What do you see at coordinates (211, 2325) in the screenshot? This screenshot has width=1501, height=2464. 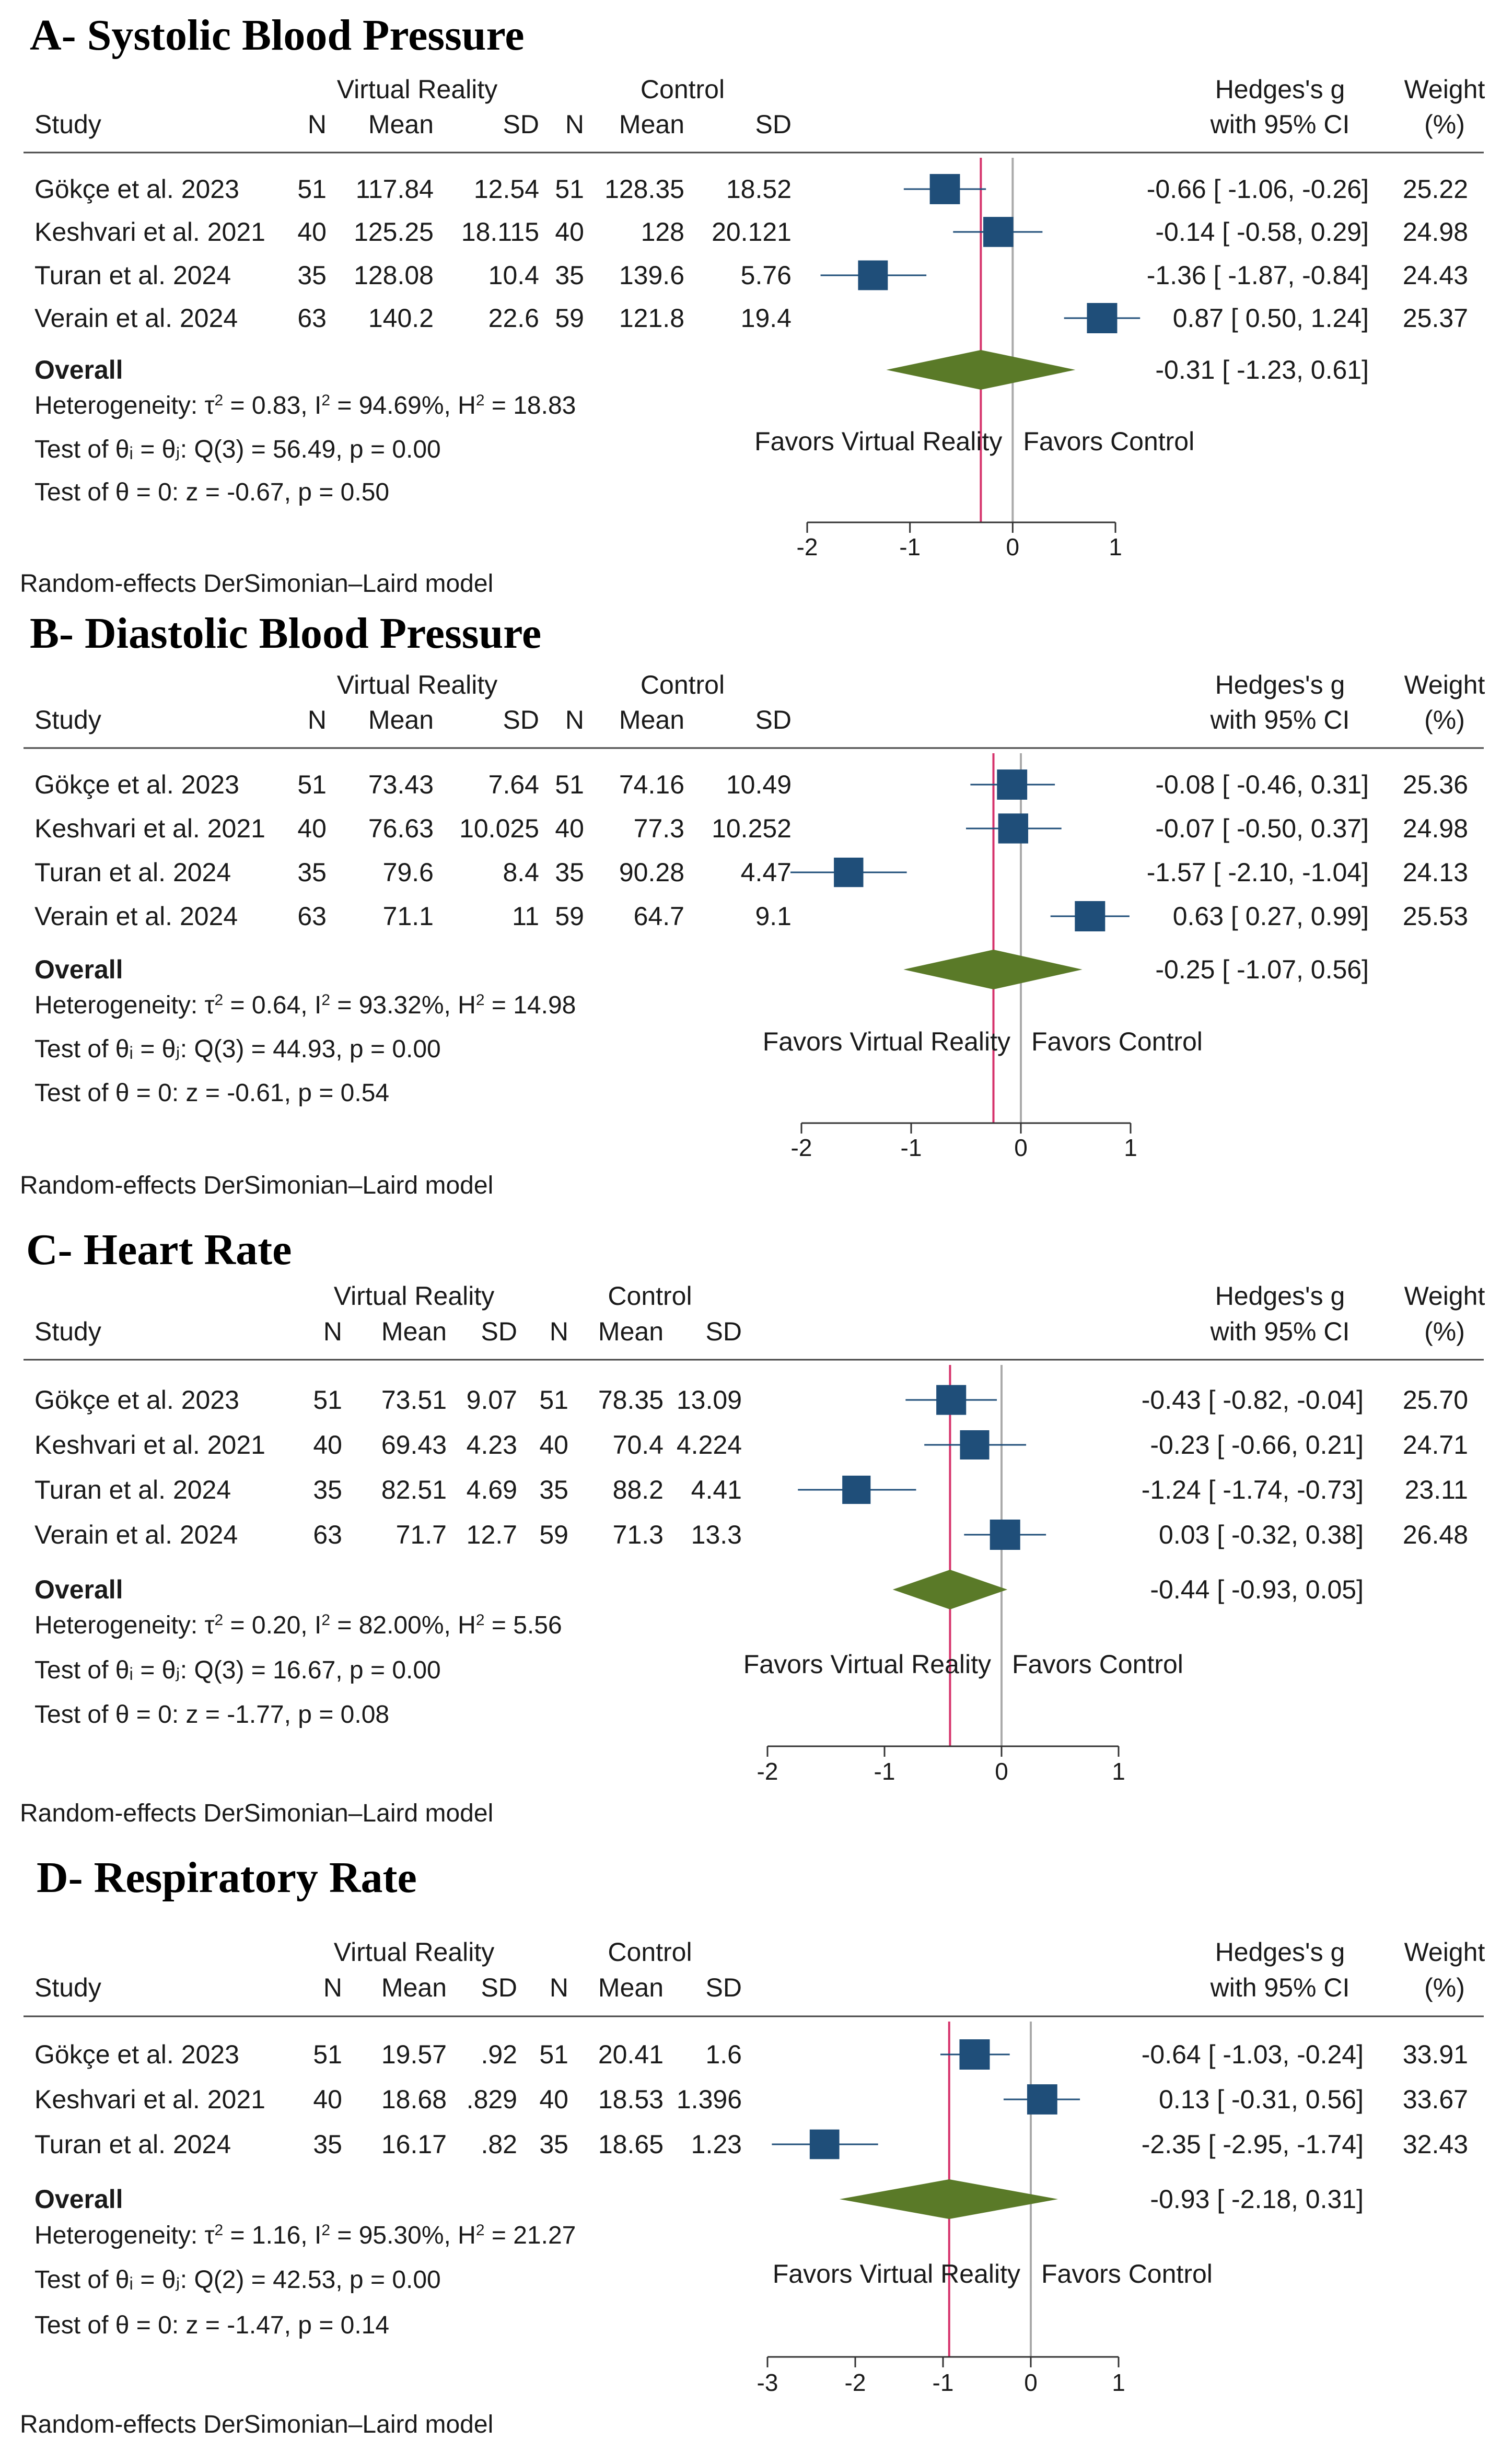 I see `z-test: Test of θ = 0: z = -1.47, p = 0.14` at bounding box center [211, 2325].